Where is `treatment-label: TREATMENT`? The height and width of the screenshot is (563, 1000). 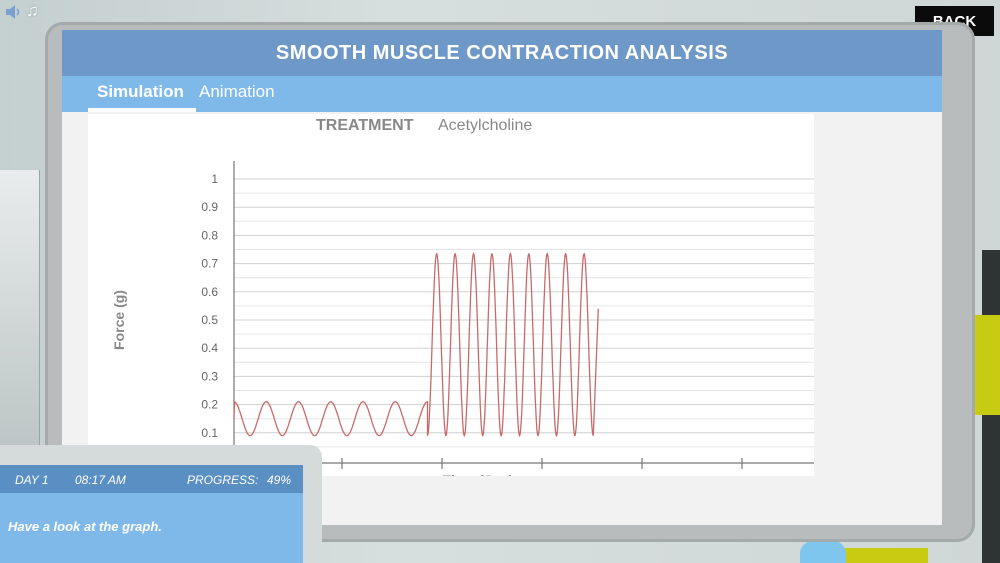 treatment-label: TREATMENT is located at coordinates (365, 125).